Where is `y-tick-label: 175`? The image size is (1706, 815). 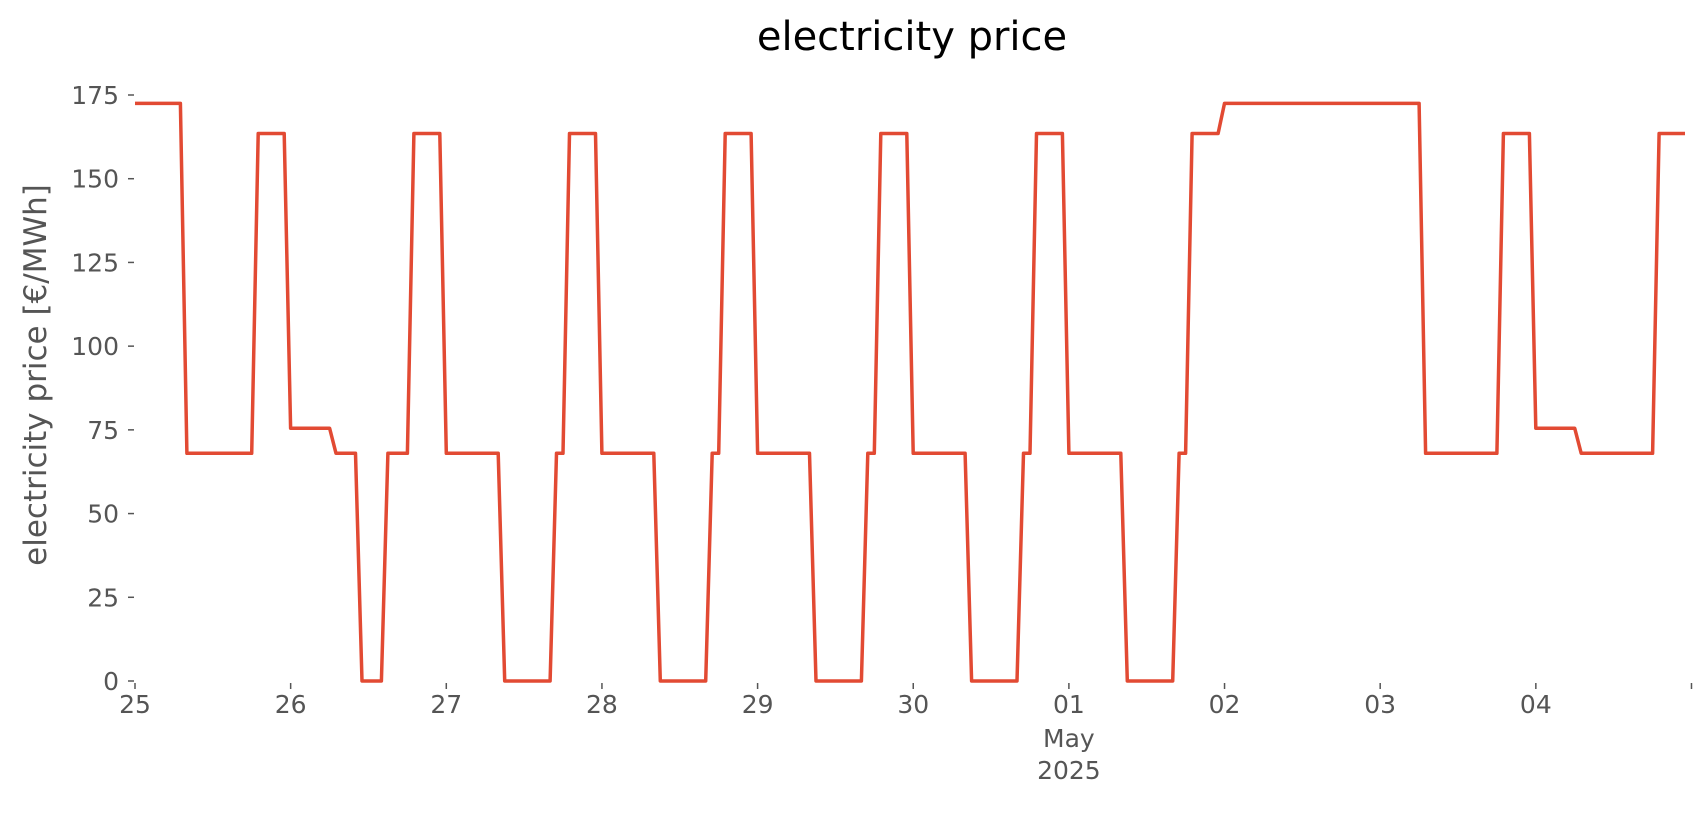 y-tick-label: 175 is located at coordinates (95, 95).